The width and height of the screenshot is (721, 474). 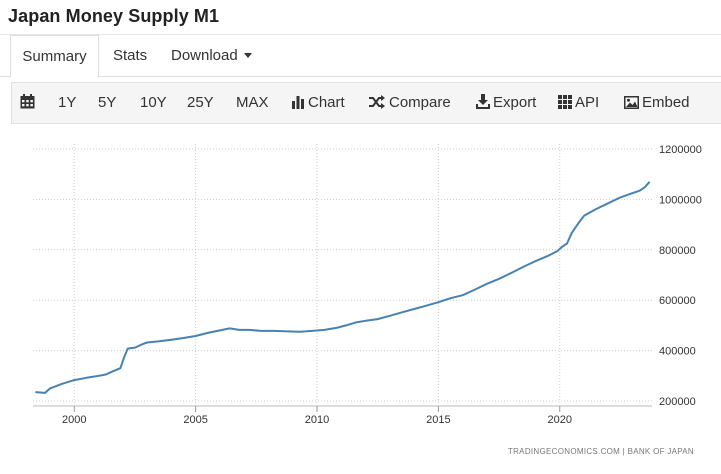 What do you see at coordinates (587, 102) in the screenshot?
I see `api-label: API` at bounding box center [587, 102].